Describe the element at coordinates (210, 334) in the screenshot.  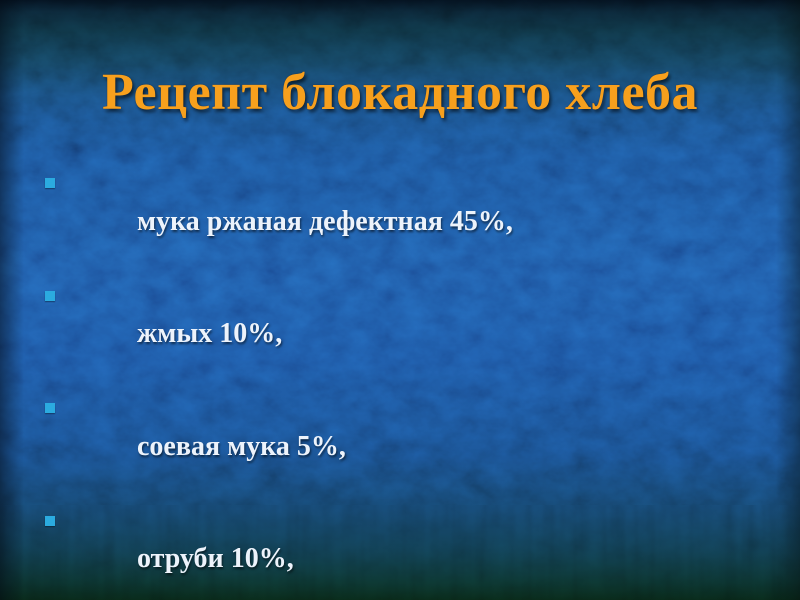
I see `list-item-text: жмых 10%,` at that location.